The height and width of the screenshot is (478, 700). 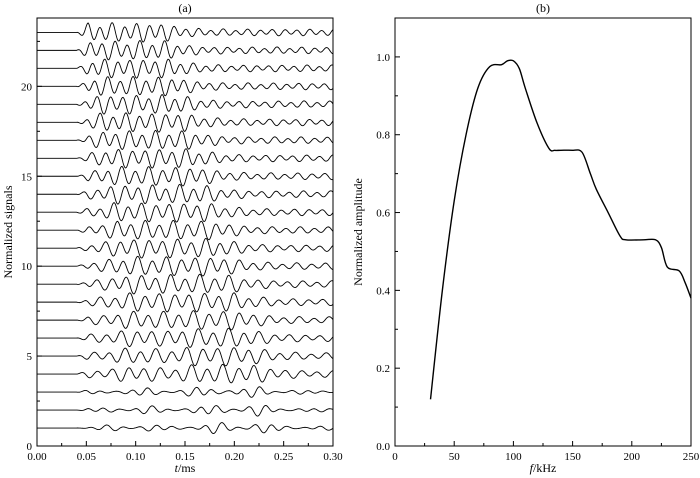 I want to click on panel-b-x-tick-label: 250, so click(x=691, y=457).